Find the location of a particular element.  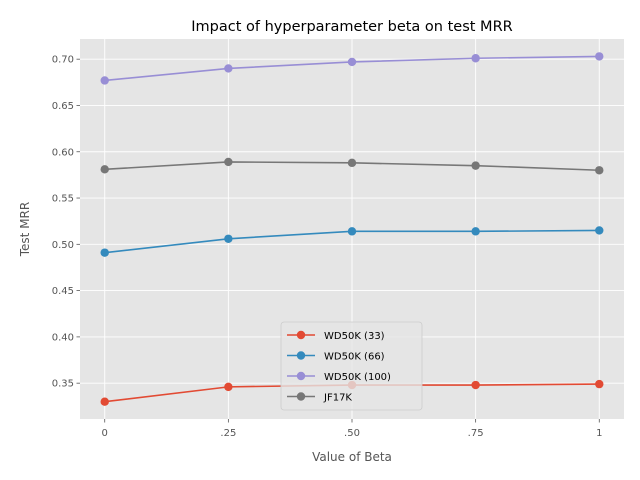

y-tick-label: 0.35 is located at coordinates (63, 384).